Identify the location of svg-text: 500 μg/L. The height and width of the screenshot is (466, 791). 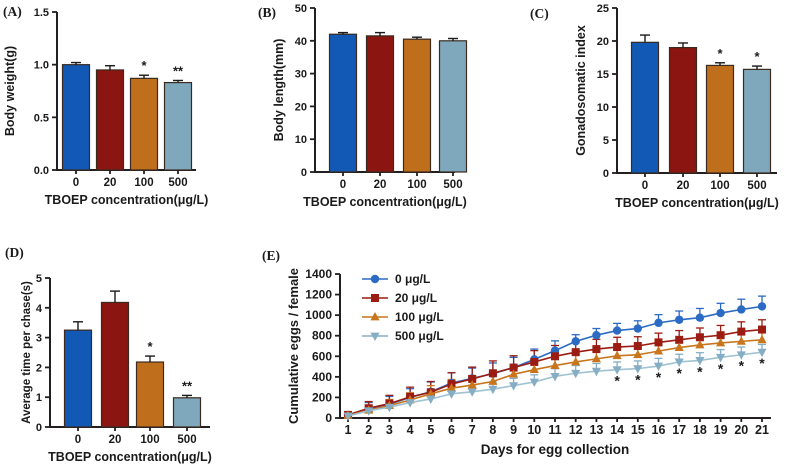
(419, 336).